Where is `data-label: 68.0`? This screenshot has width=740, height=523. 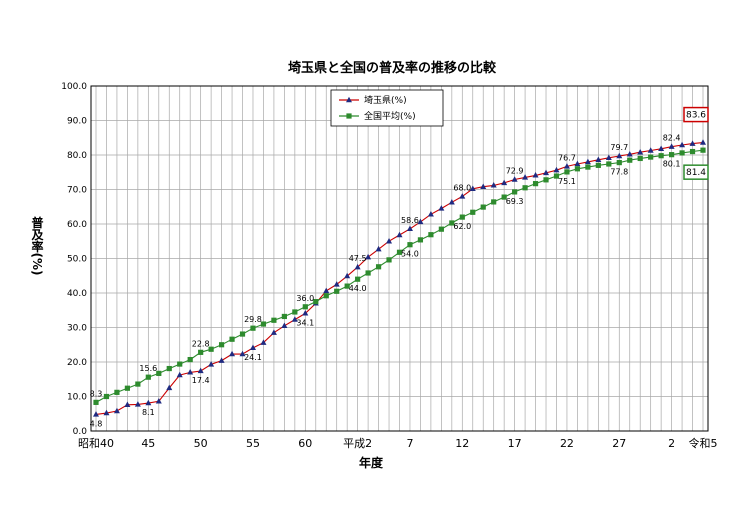
data-label: 68.0 is located at coordinates (462, 187).